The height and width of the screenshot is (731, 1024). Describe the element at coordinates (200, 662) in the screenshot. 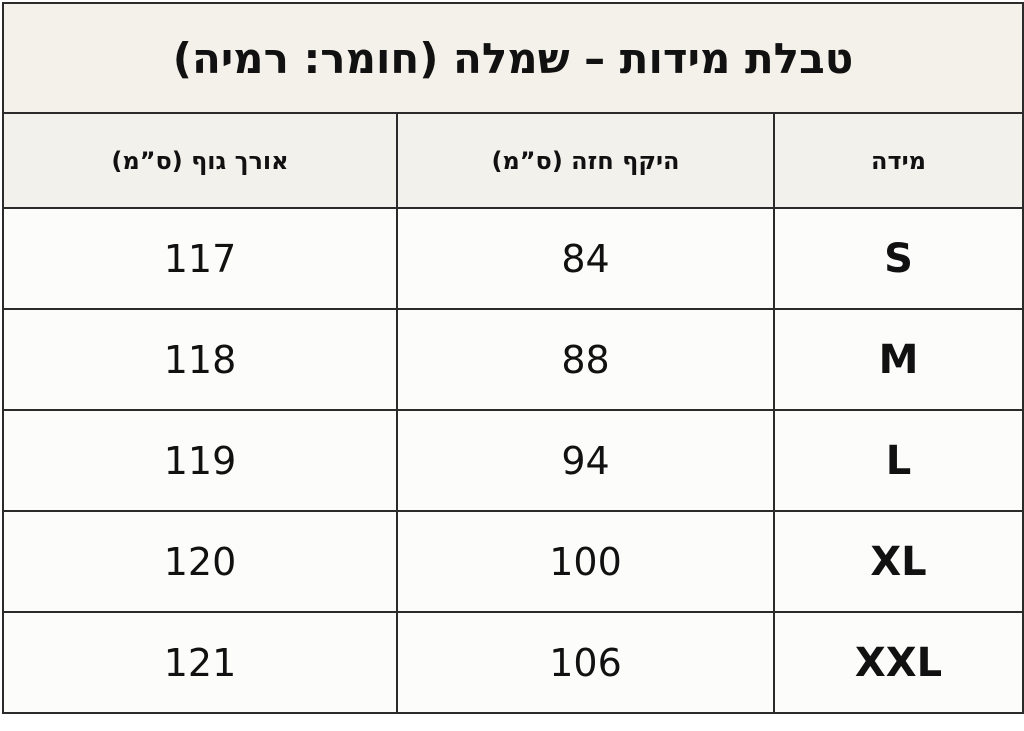

I see `length-cell: 121` at that location.